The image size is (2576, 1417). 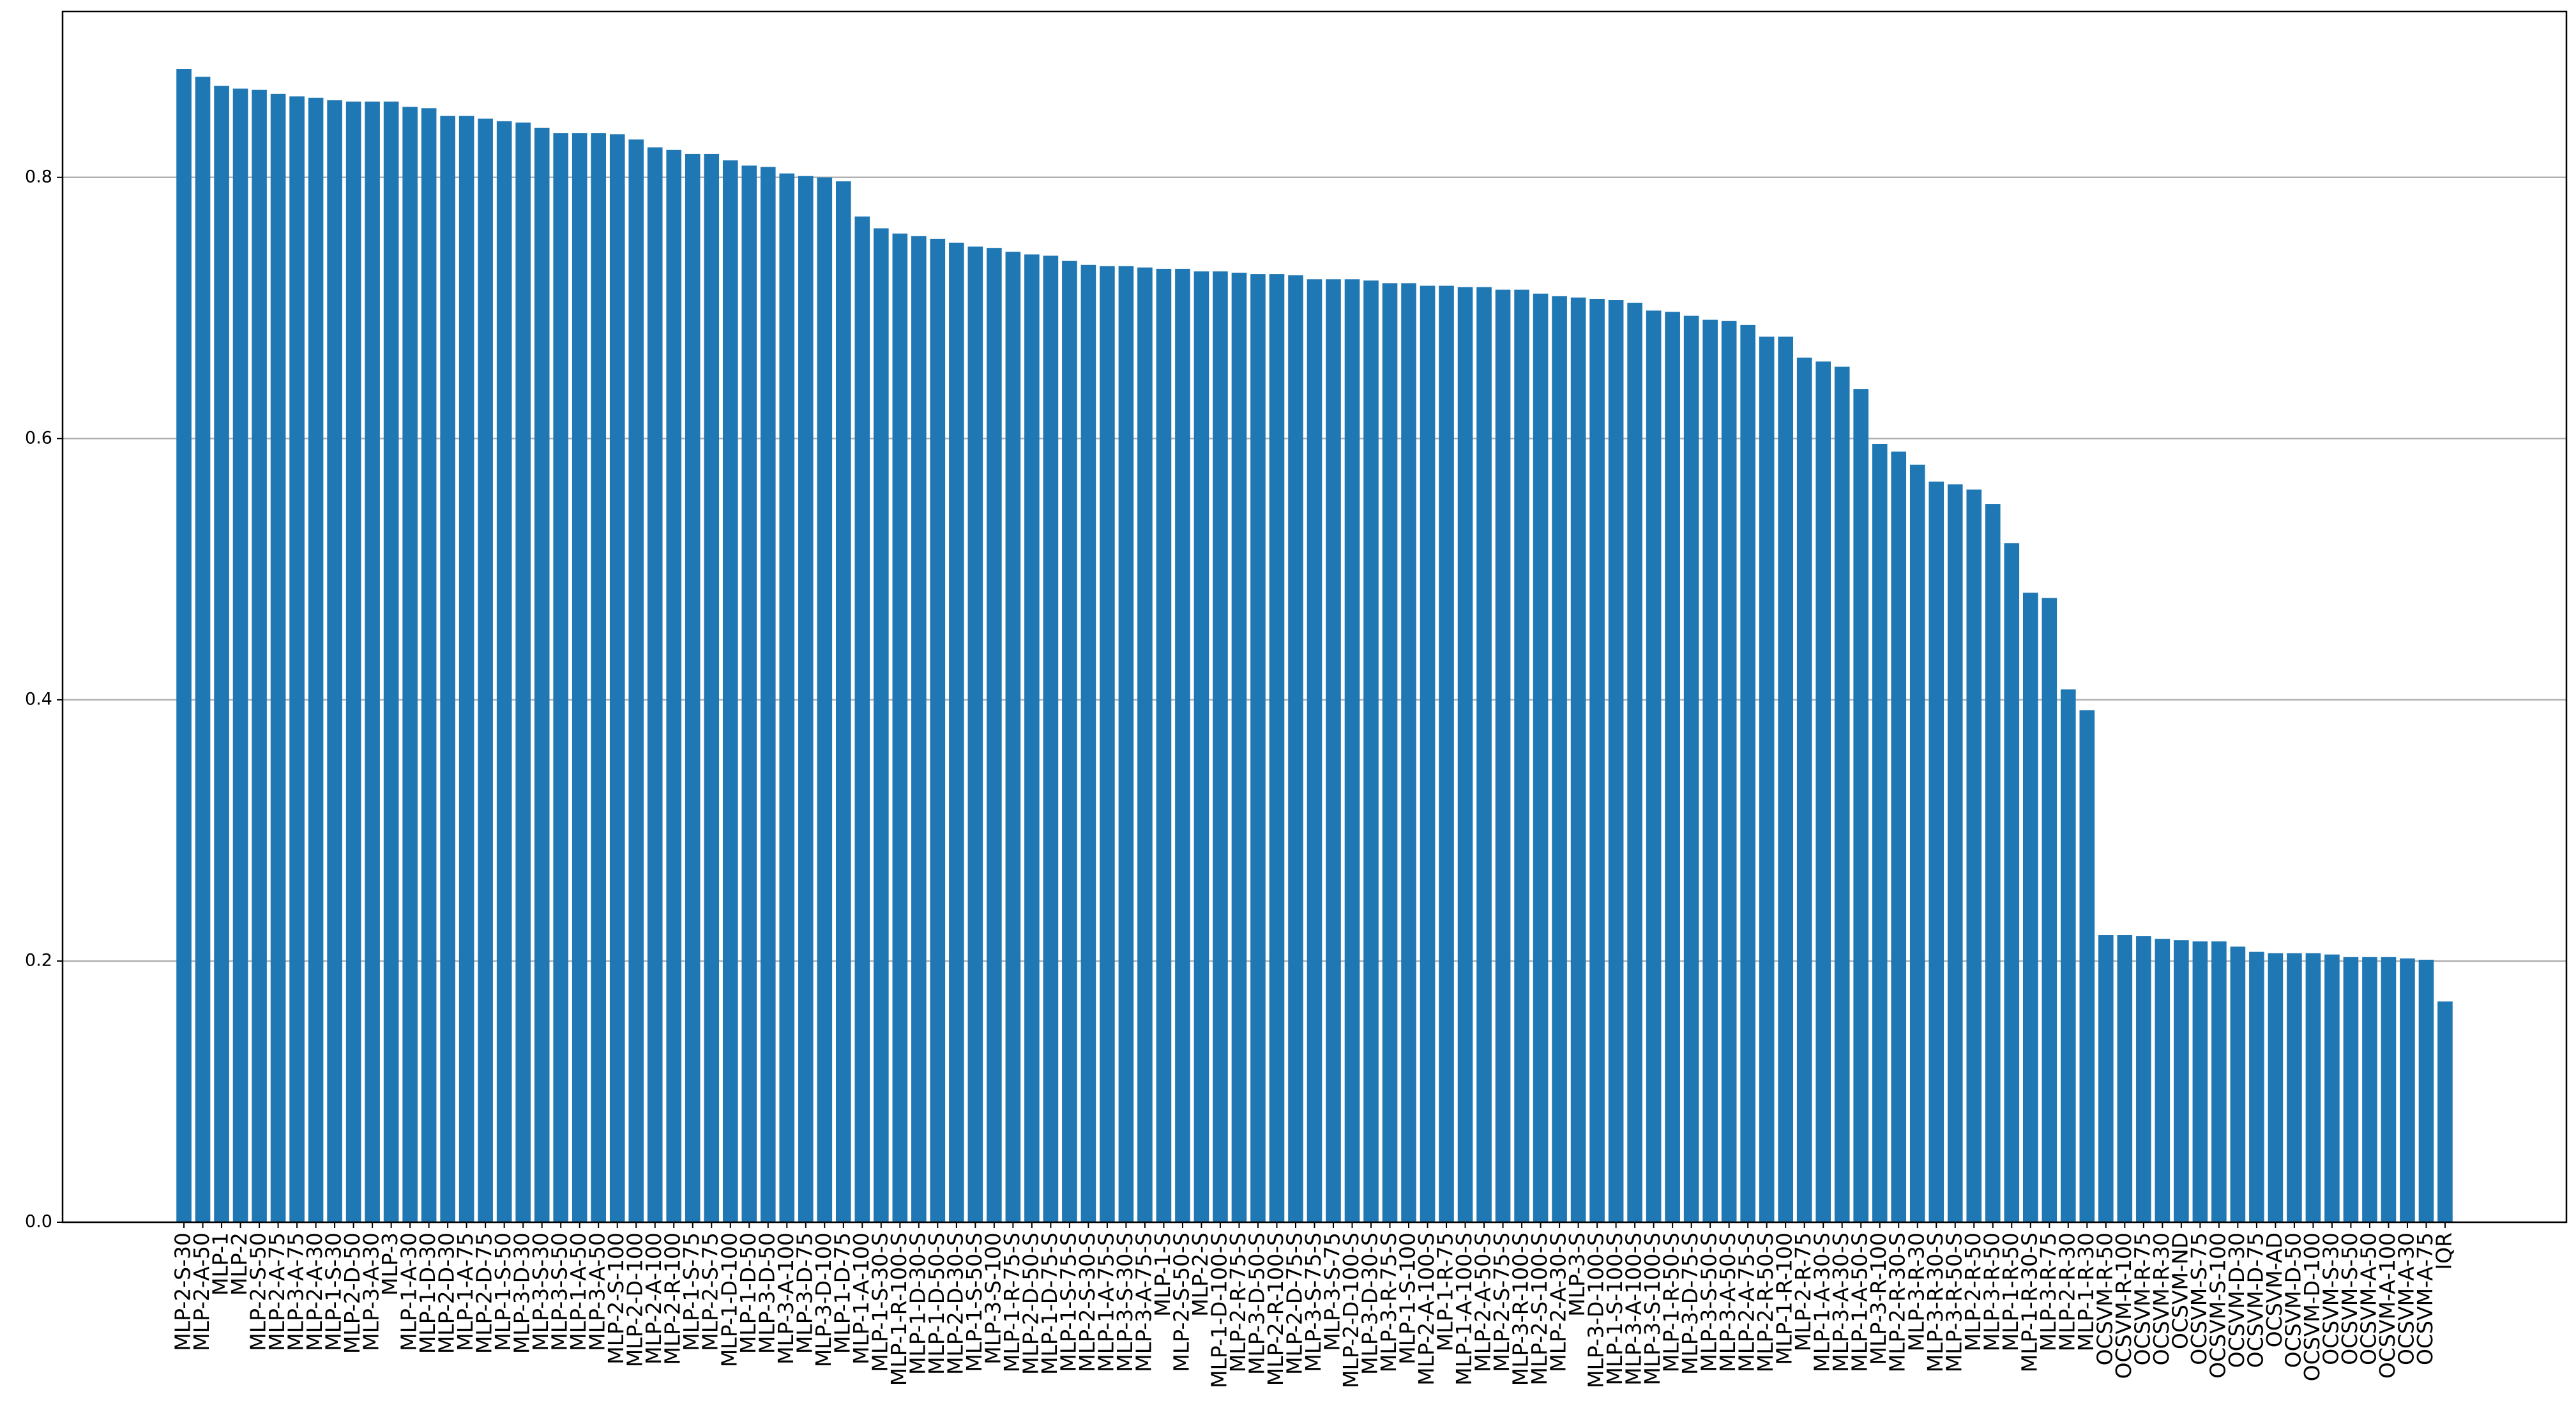 I want to click on x-tick-label: MLP-2-D-50, so click(x=352, y=1293).